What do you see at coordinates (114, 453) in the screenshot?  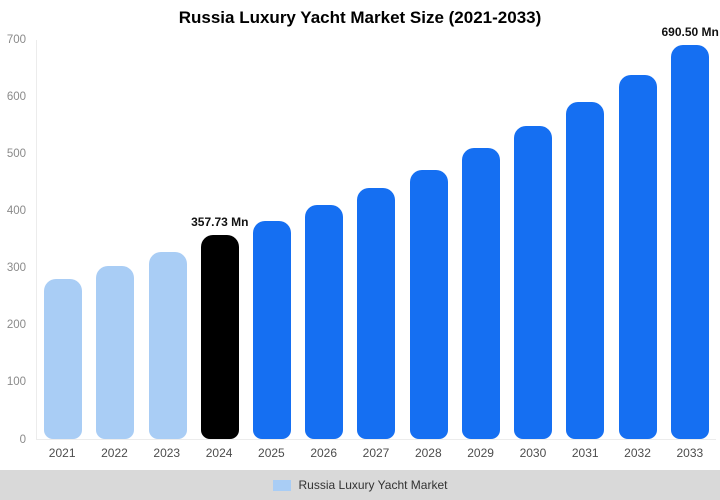 I see `x-tick-label: 2022` at bounding box center [114, 453].